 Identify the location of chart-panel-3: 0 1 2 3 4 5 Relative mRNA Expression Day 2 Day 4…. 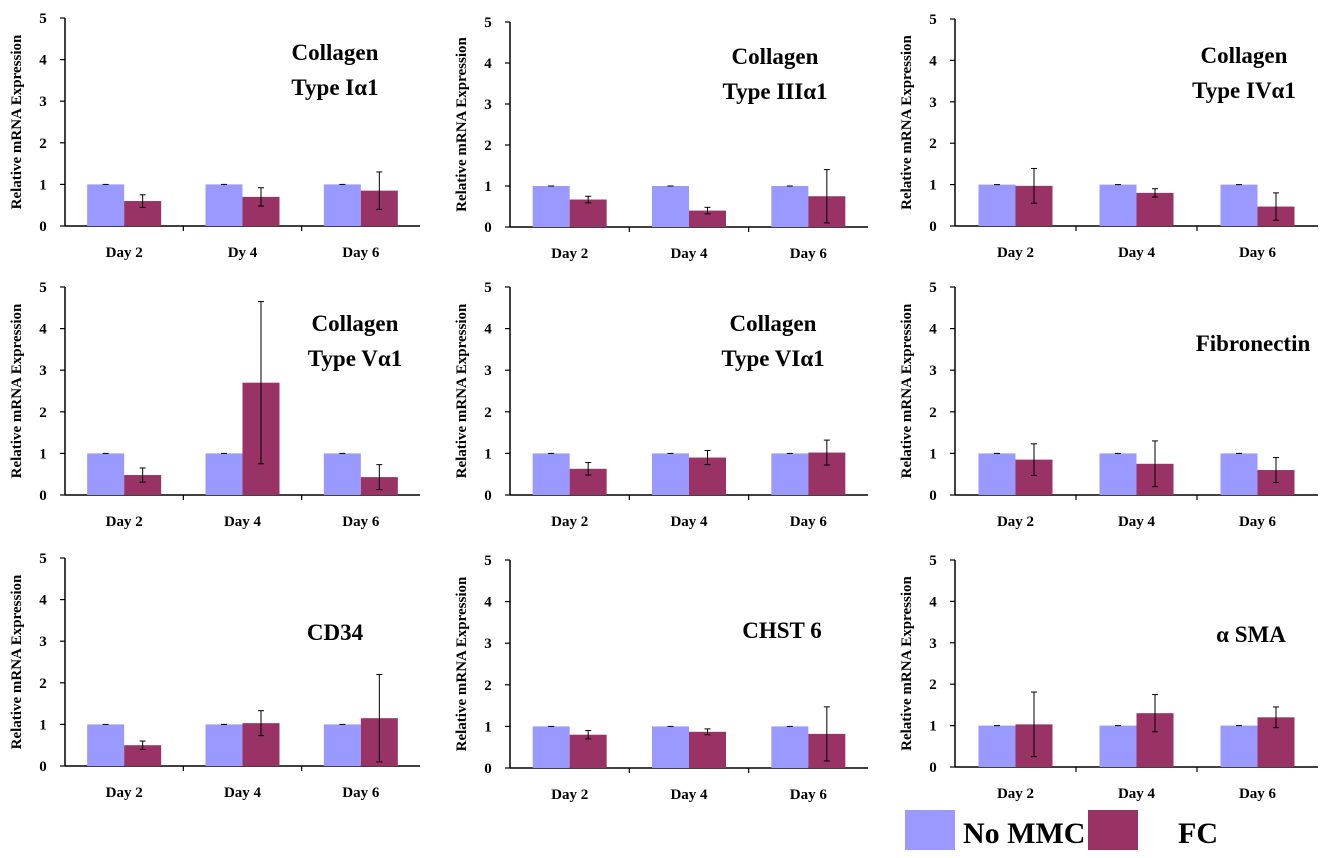
(1108, 136).